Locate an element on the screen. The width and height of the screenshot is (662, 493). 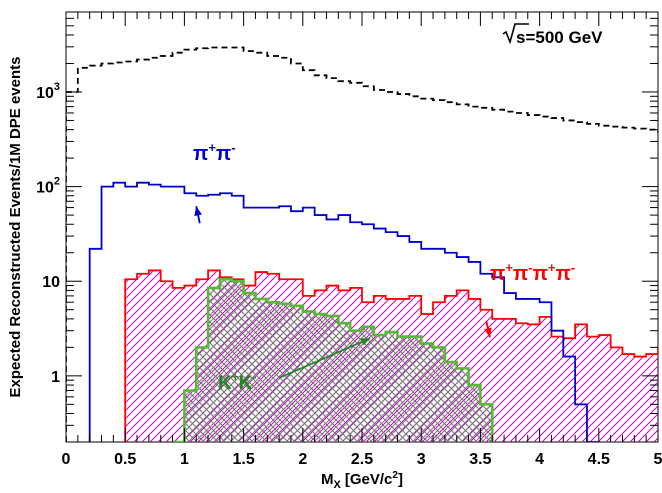
y-tick-label: 10 is located at coordinates (51, 282).